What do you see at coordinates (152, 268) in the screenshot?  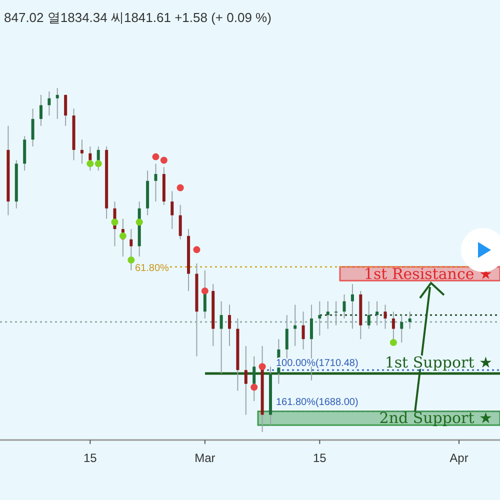 I see `annotation: 61.80%` at bounding box center [152, 268].